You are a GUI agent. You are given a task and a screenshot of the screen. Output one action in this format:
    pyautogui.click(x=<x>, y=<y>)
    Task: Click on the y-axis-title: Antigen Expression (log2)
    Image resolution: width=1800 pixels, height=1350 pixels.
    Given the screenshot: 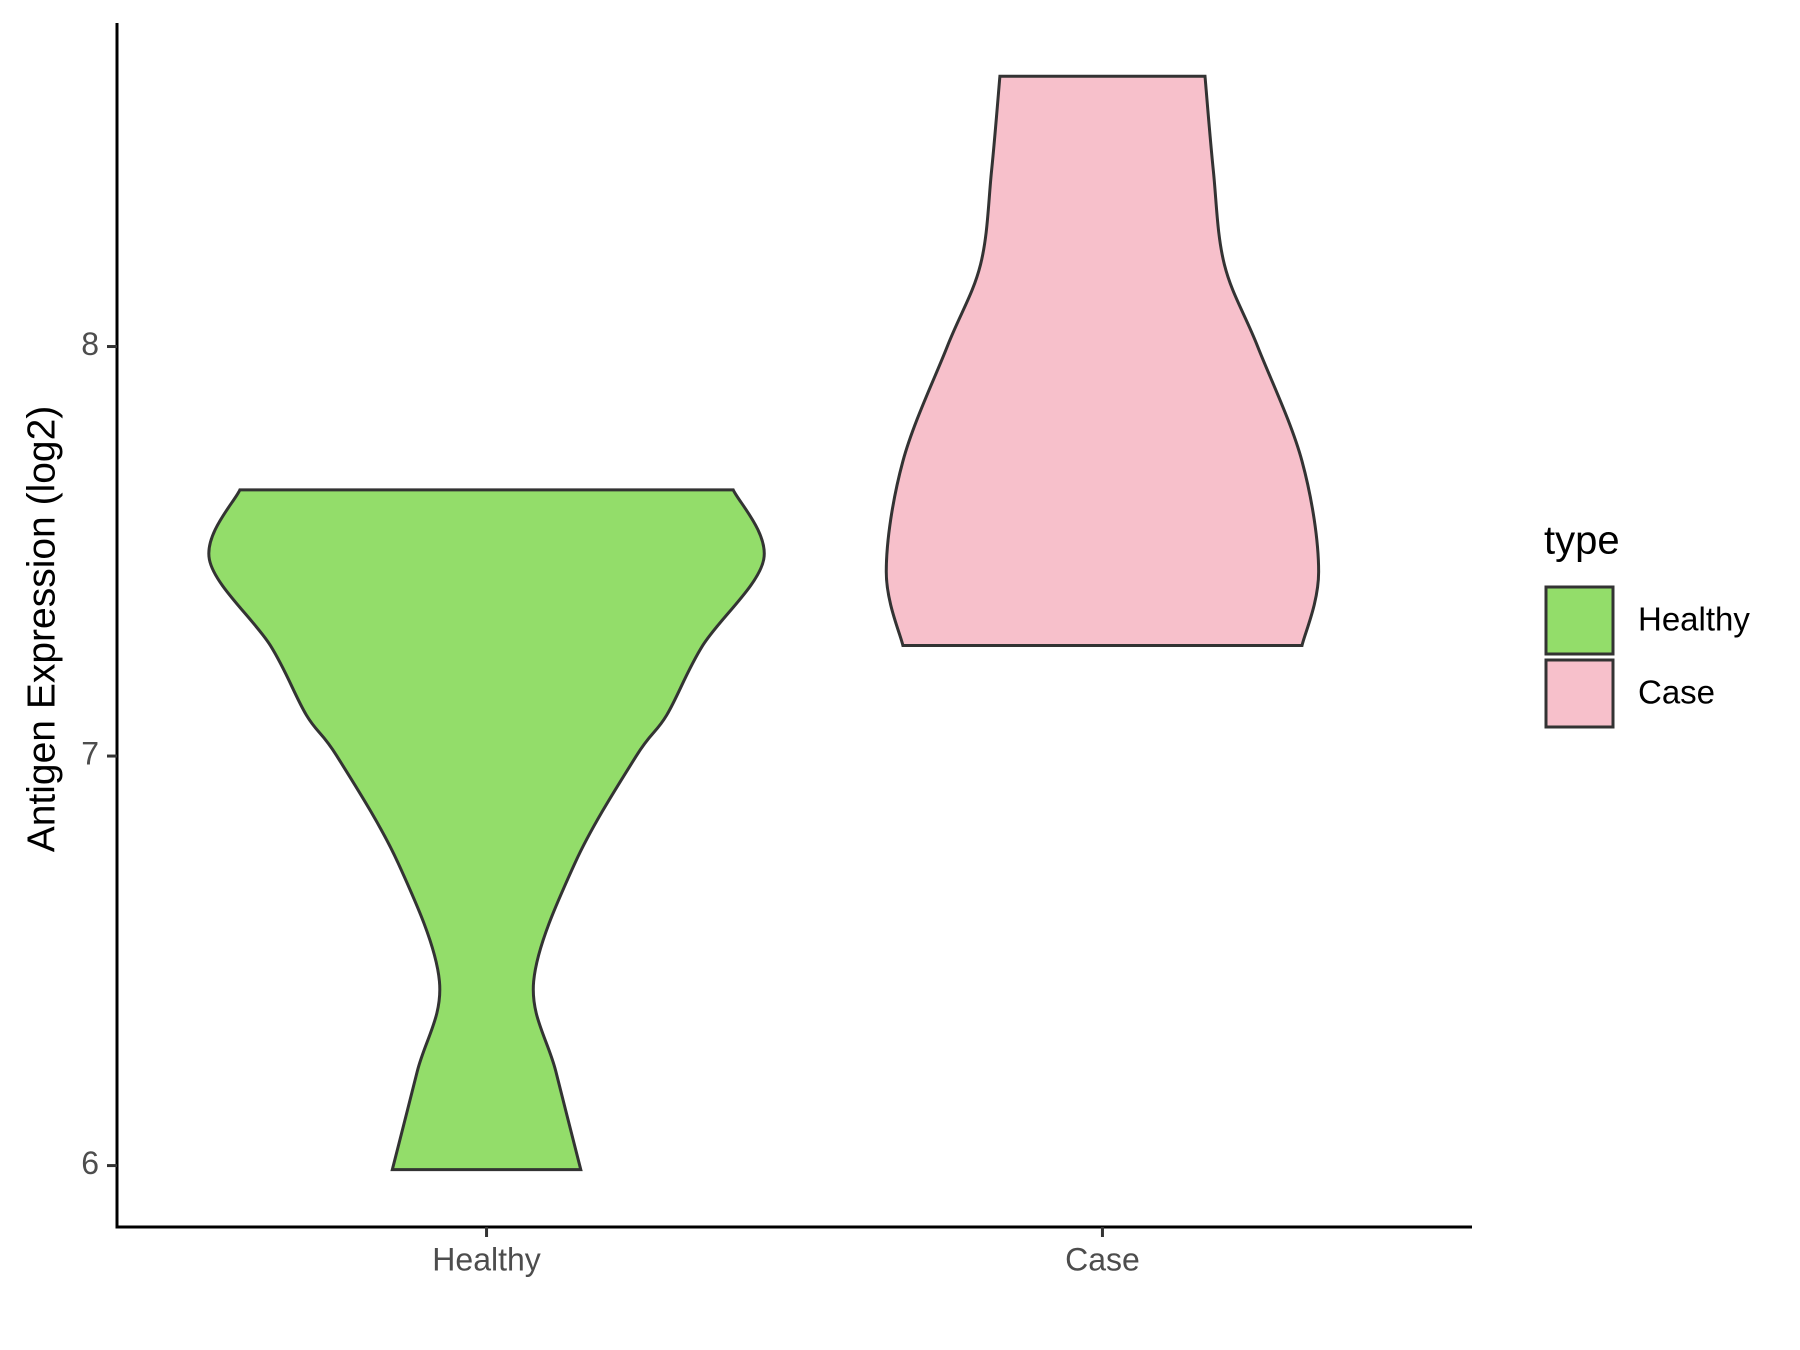 What is the action you would take?
    pyautogui.click(x=41, y=629)
    